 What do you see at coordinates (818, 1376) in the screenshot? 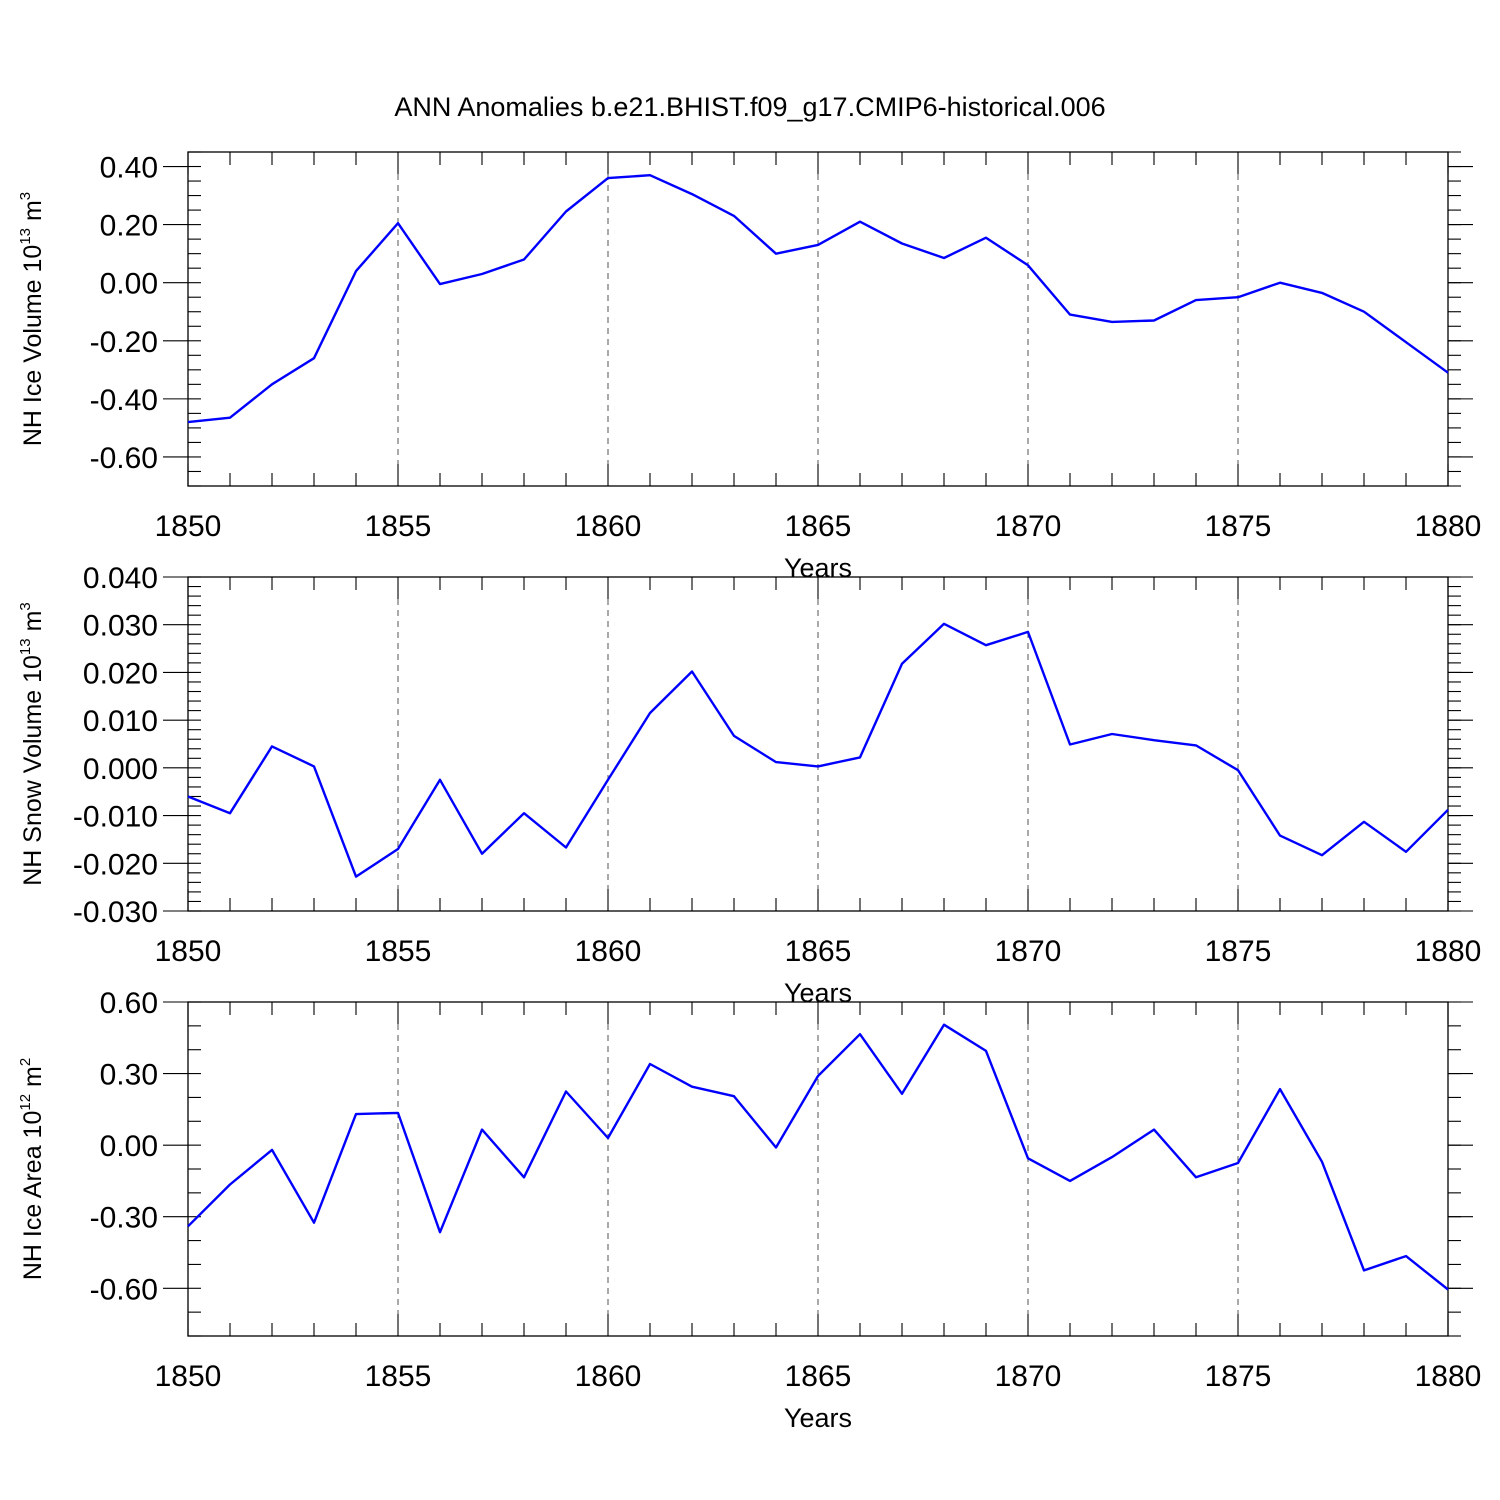
I see `ice-area-x-tick-label: 1865` at bounding box center [818, 1376].